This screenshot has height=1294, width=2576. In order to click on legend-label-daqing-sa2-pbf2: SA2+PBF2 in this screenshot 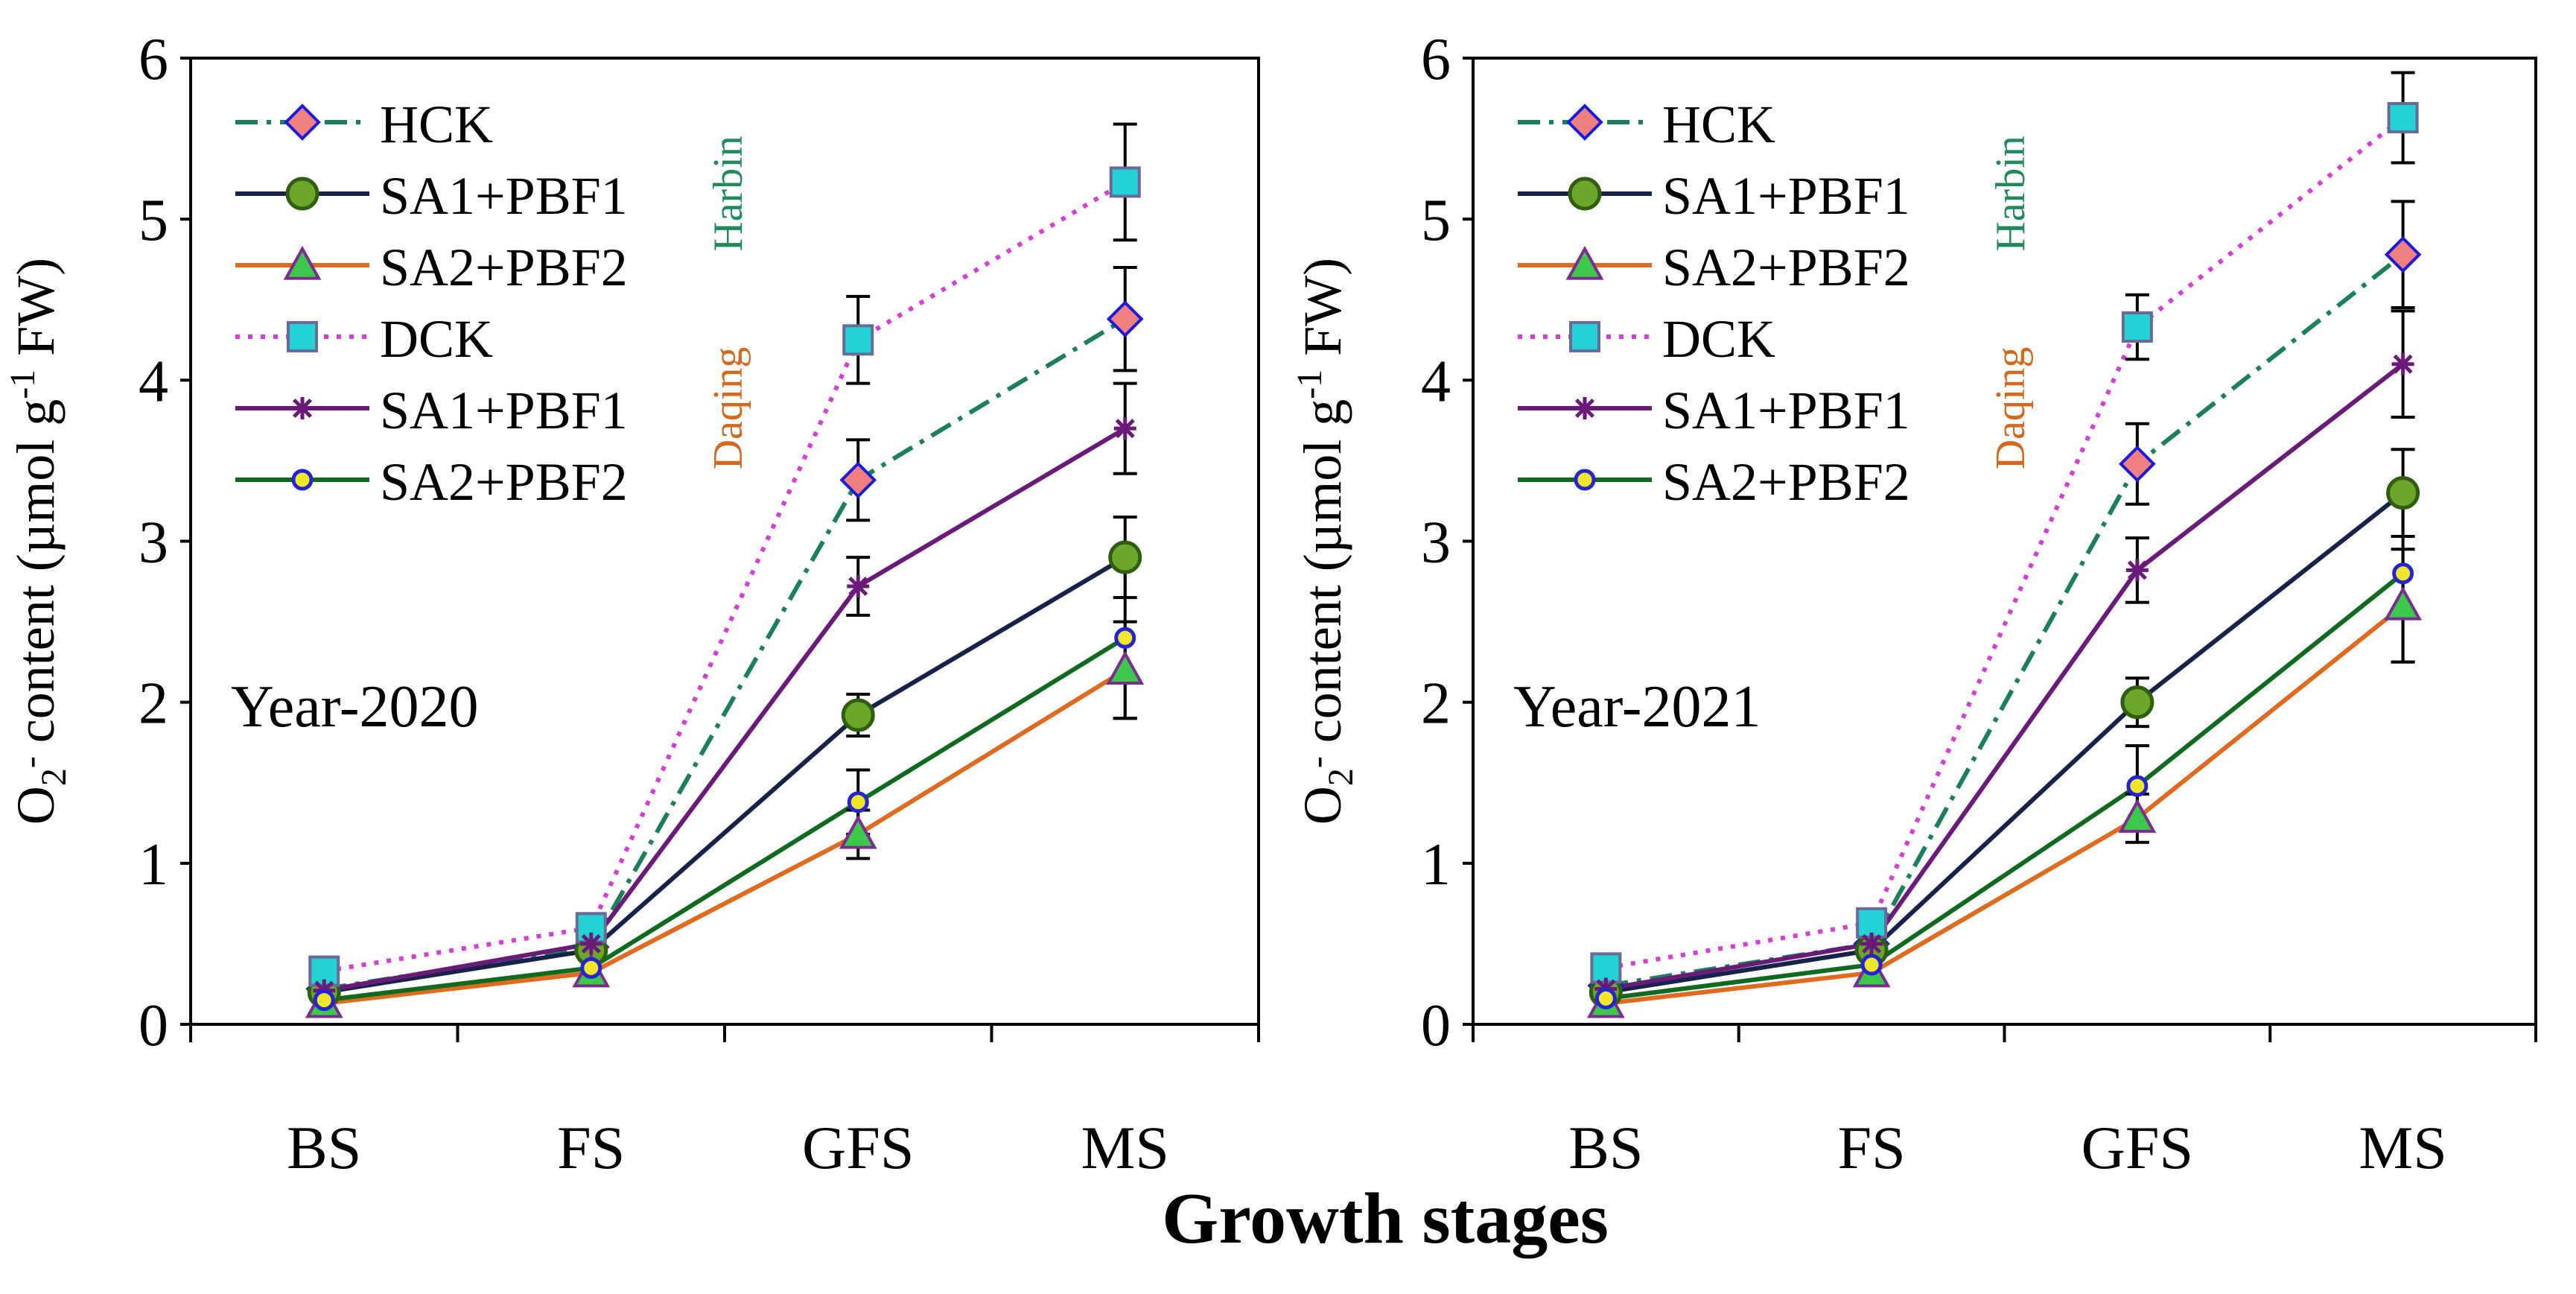, I will do `click(1786, 482)`.